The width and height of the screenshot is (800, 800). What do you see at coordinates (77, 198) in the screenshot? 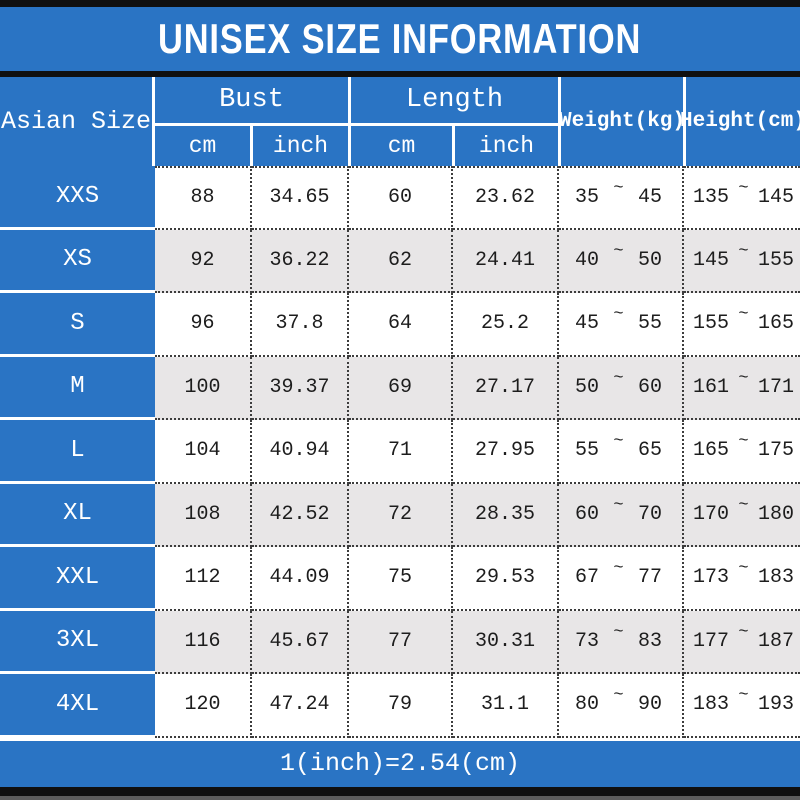
I see `size-label: XXS` at bounding box center [77, 198].